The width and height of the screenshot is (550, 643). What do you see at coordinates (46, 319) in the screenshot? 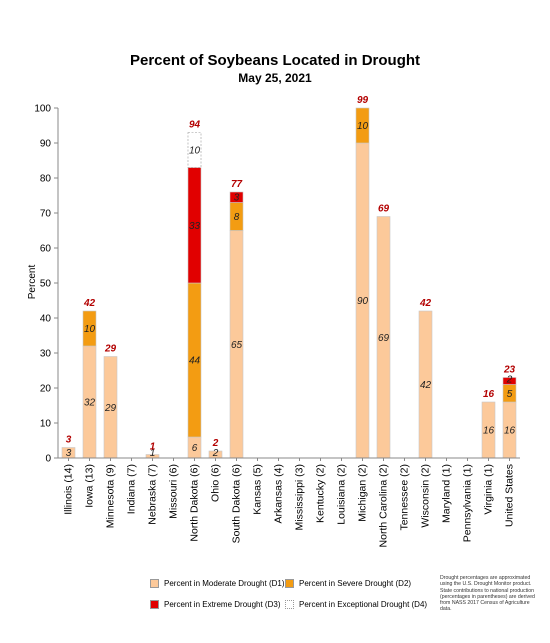
I see `y-tick-label-4: 40` at bounding box center [46, 319].